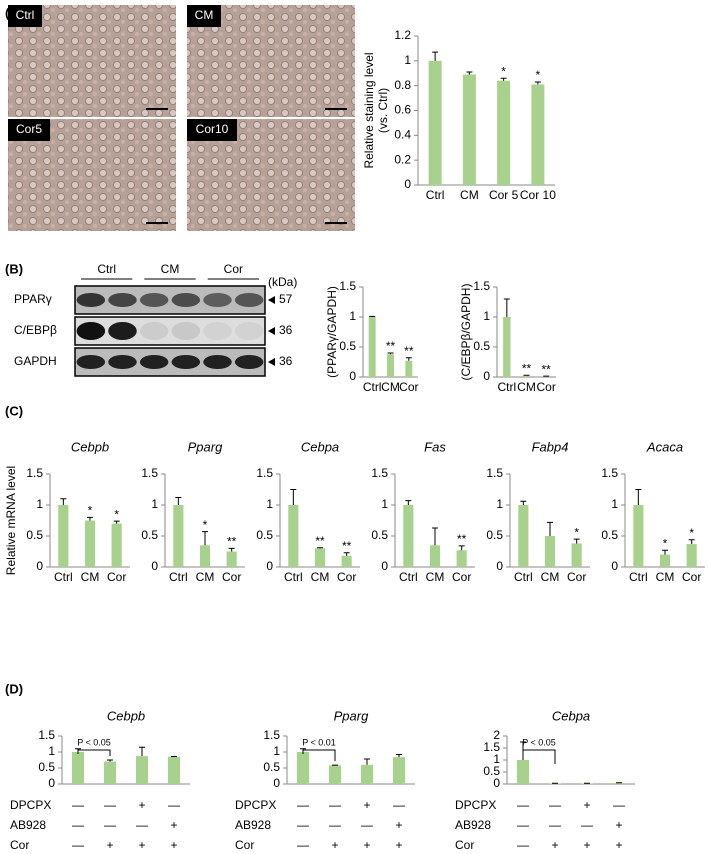 The image size is (709, 854). What do you see at coordinates (496, 735) in the screenshot?
I see `y-tick-label: 2` at bounding box center [496, 735].